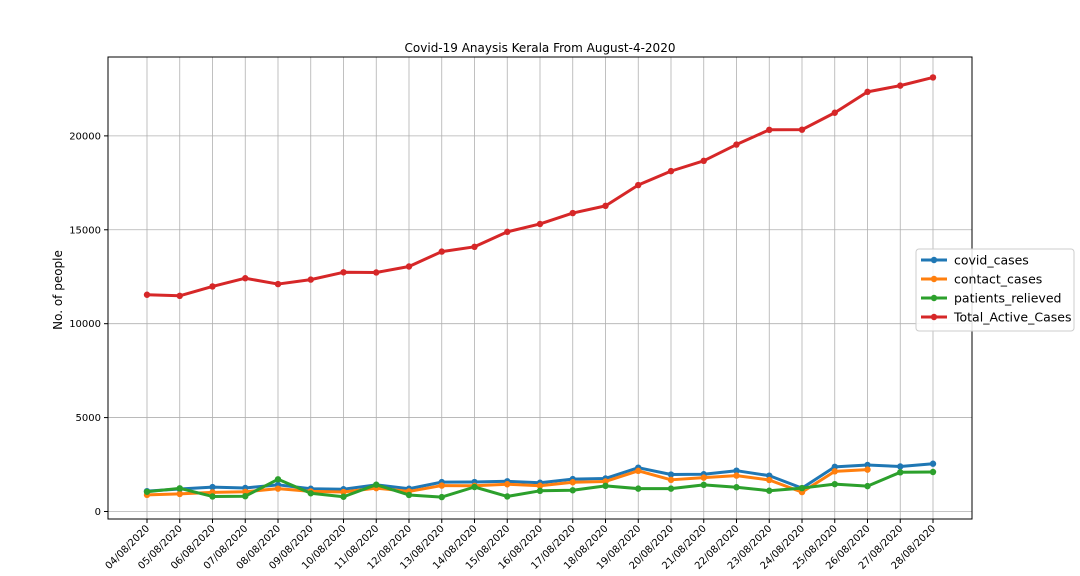 The width and height of the screenshot is (1080, 576). Describe the element at coordinates (1012, 317) in the screenshot. I see `legend-label: Total_Active_Cases` at that location.